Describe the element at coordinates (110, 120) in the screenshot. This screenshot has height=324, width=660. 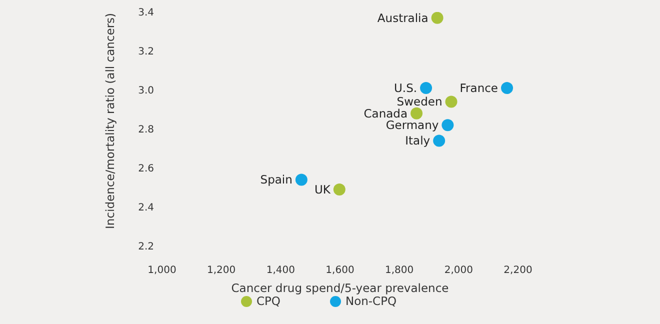
I see `y-axis-title: Incidence/mortality ratio (all cancers)` at that location.